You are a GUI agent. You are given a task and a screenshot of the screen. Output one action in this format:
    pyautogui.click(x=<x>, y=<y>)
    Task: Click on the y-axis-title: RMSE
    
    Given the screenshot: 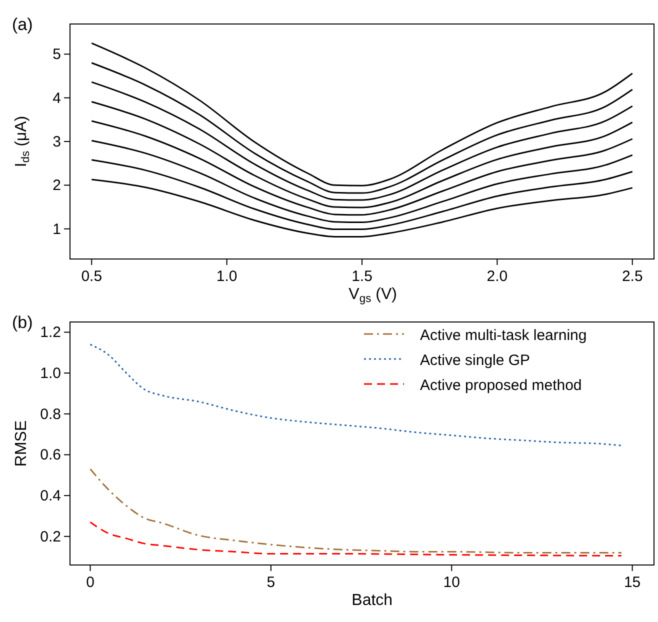 What is the action you would take?
    pyautogui.click(x=21, y=443)
    